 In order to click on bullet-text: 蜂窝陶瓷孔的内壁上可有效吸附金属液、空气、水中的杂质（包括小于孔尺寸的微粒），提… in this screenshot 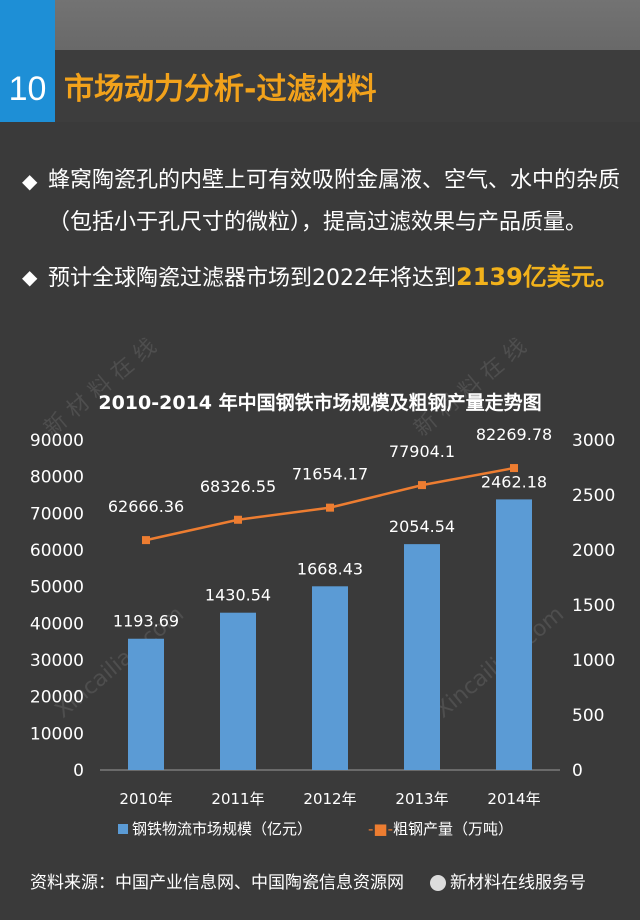, I will do `click(334, 201)`.